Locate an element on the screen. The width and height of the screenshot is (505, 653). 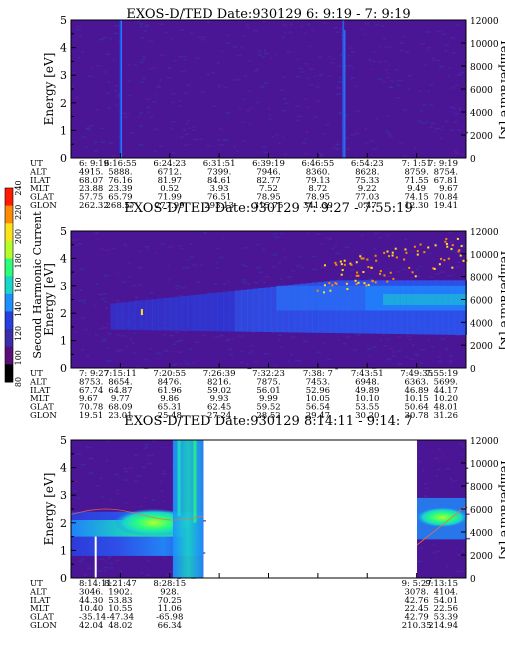
y-axis-label: Energy [eV] is located at coordinates (49, 509).